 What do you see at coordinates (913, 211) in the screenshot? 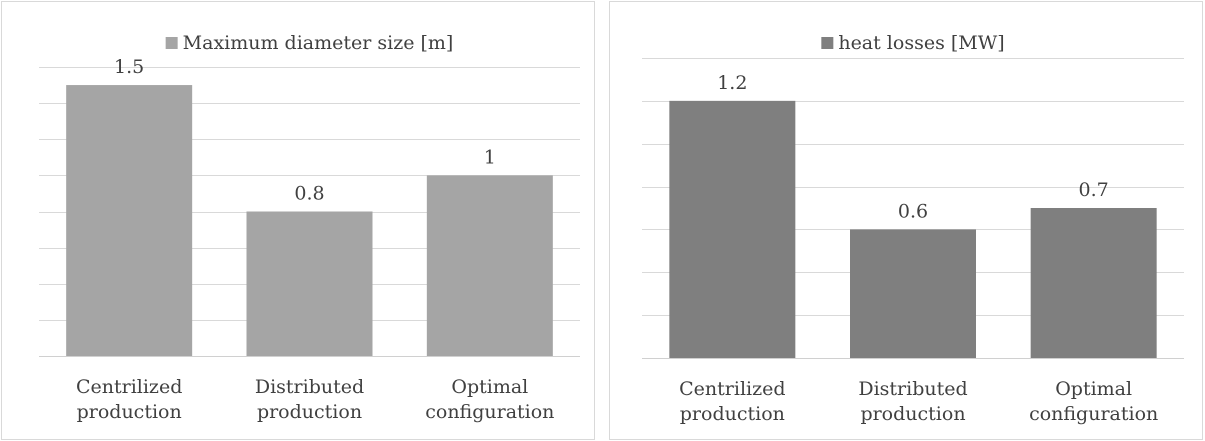
I see `value-label-heat-losses-2: 0.6` at bounding box center [913, 211].